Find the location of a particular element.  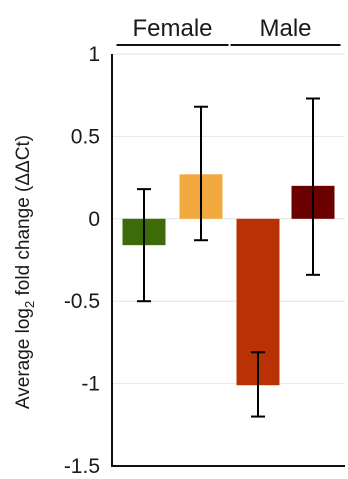

y-tick-labels: 1 0.5 0 -0.5 -1 -1.5 is located at coordinates (82, 260).